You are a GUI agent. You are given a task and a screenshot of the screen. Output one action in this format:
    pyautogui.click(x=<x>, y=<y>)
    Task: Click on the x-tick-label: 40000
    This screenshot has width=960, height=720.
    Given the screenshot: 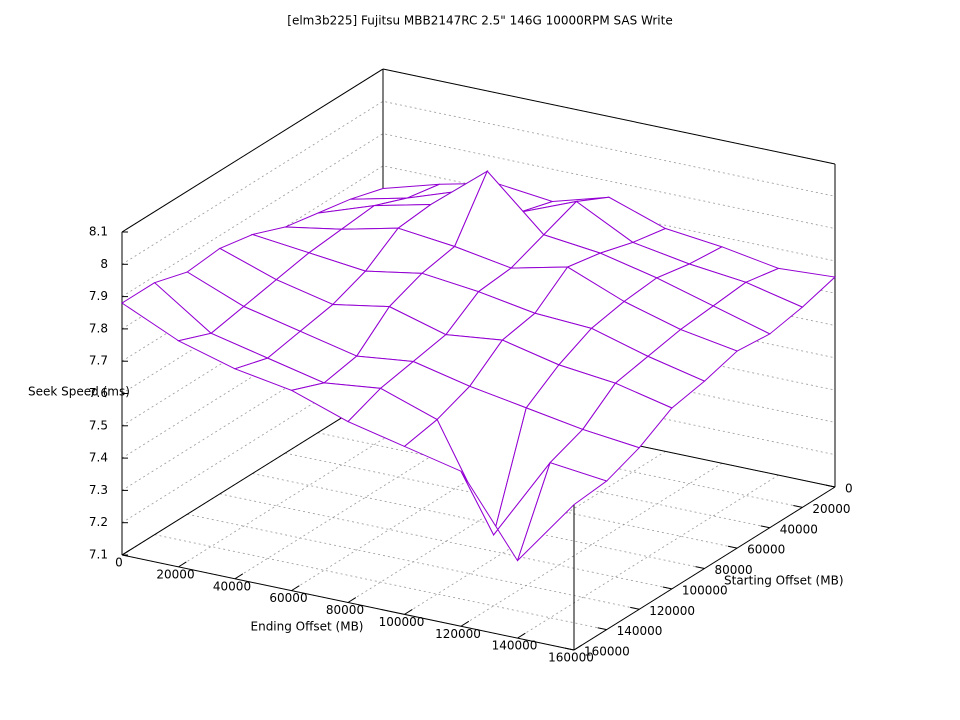 What is the action you would take?
    pyautogui.click(x=232, y=586)
    